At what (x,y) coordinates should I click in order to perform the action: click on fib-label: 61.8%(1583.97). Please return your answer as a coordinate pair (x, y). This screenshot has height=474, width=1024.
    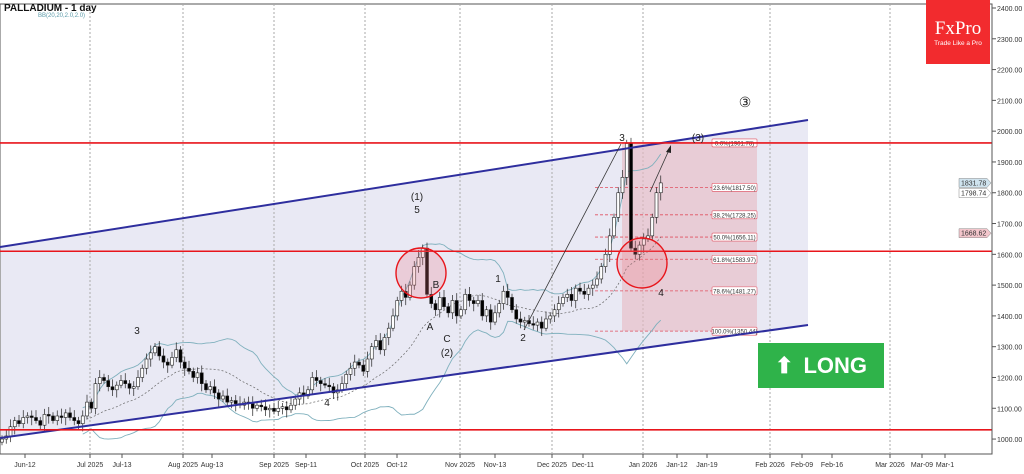
    Looking at the image, I should click on (734, 261).